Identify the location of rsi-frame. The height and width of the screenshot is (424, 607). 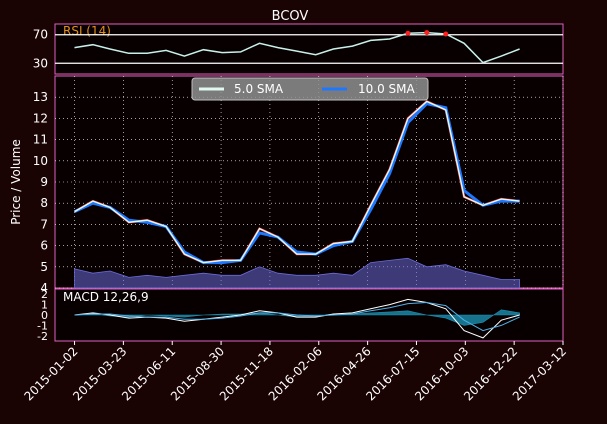
(309, 49).